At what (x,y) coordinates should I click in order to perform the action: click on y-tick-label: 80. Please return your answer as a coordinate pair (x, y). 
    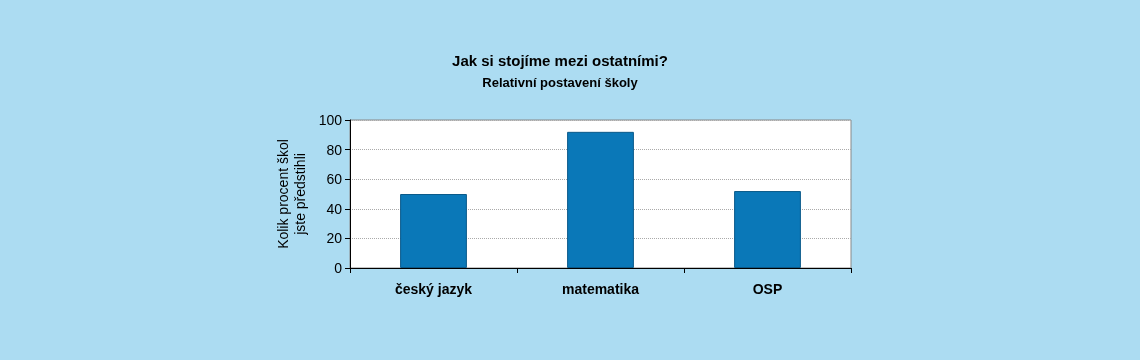
    Looking at the image, I should click on (334, 149).